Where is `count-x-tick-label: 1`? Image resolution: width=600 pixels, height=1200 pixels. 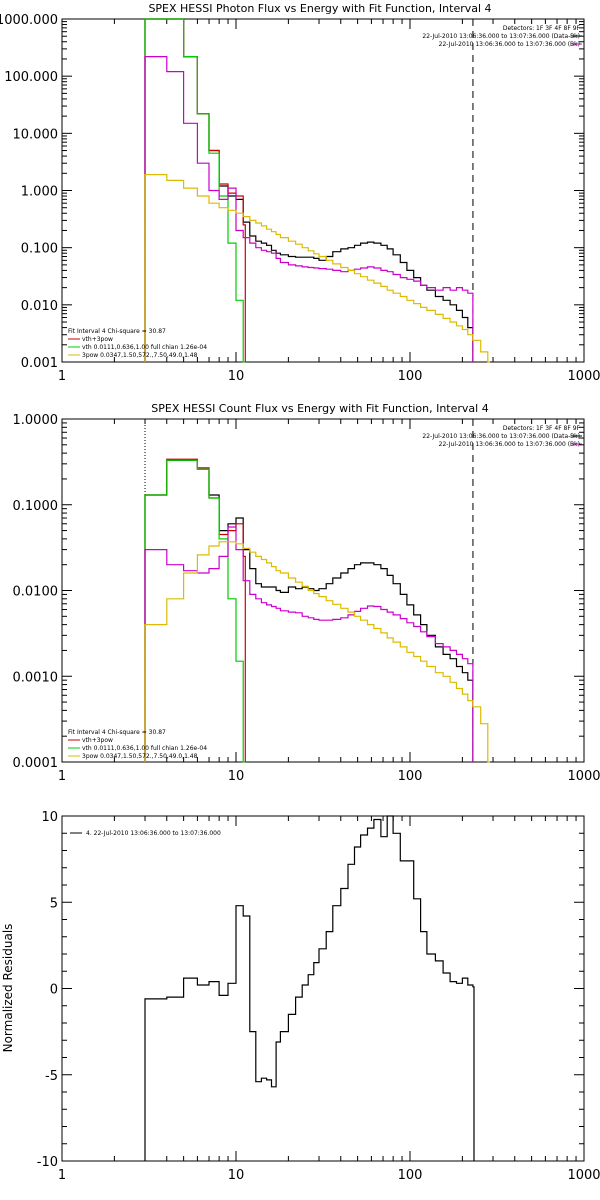
count-x-tick-label: 1 is located at coordinates (62, 776).